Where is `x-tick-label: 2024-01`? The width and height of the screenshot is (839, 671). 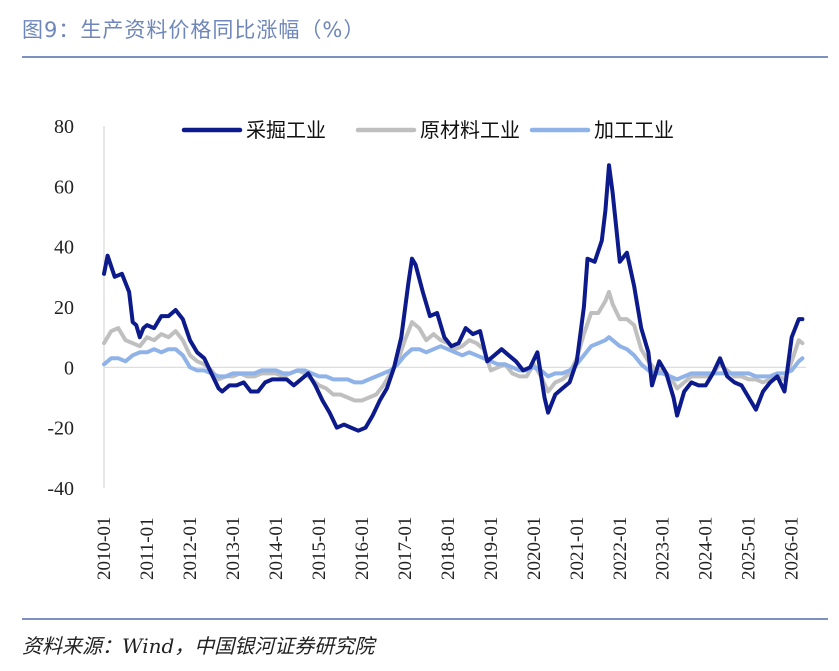 x-tick-label: 2024-01 is located at coordinates (706, 548).